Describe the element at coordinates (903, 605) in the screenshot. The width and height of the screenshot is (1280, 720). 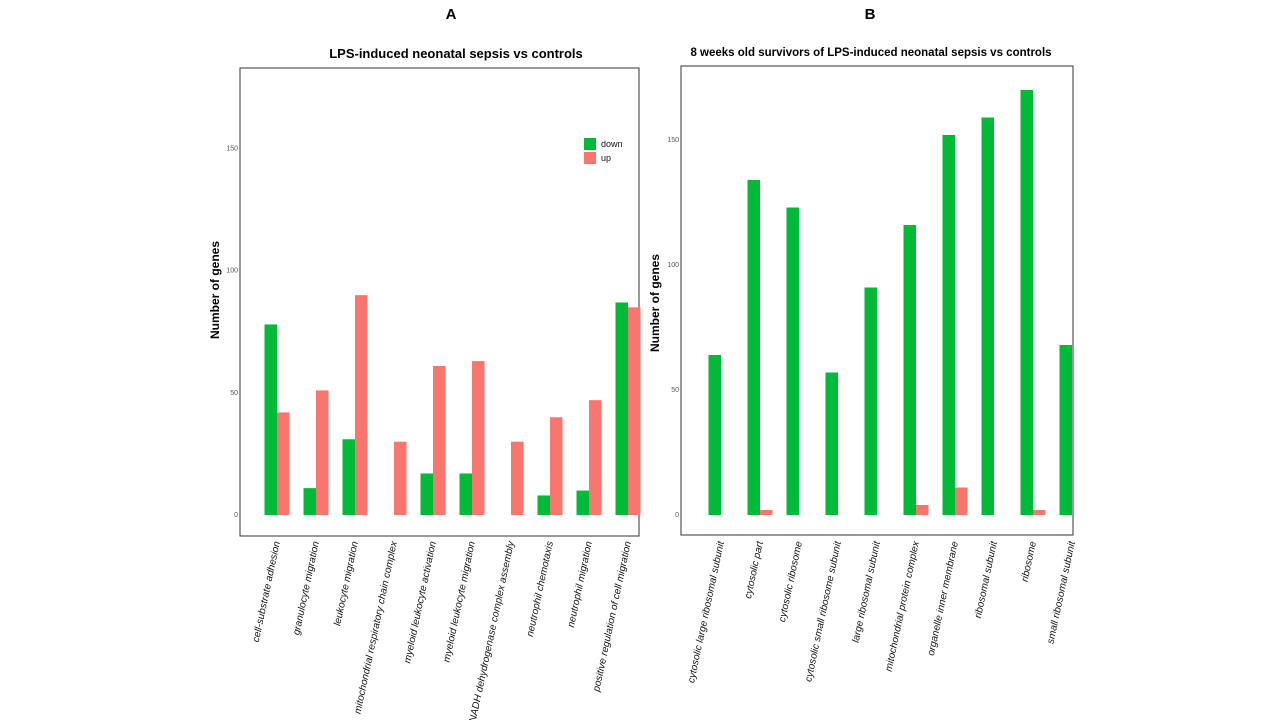
I see `category-label: mitochondrial protein complex` at that location.